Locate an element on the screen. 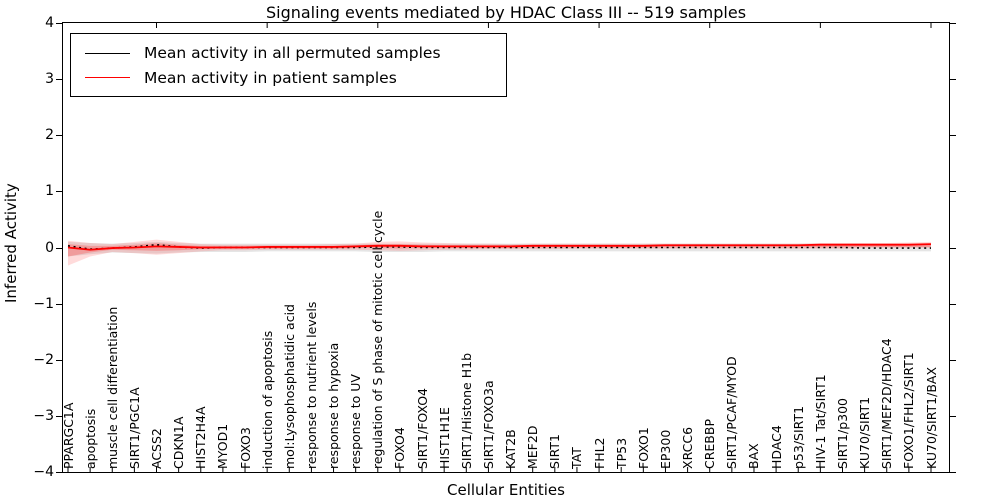 This screenshot has height=500, width=1000. x-tick-label: KU70/SIRT1 is located at coordinates (865, 432).